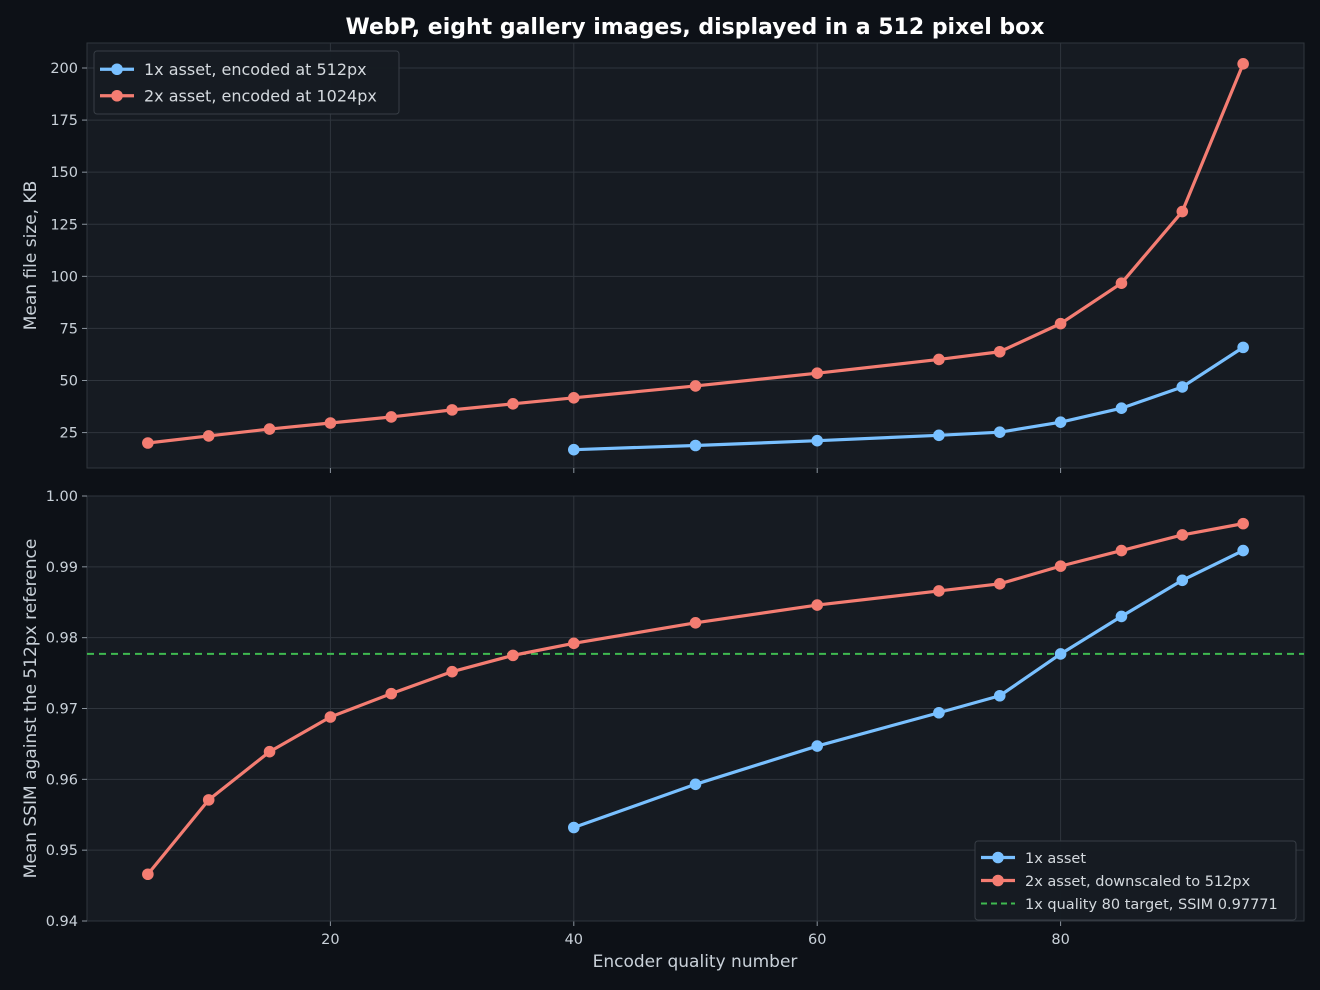  I want to click on ssim-y-tick-label: 0.96, so click(62, 780).